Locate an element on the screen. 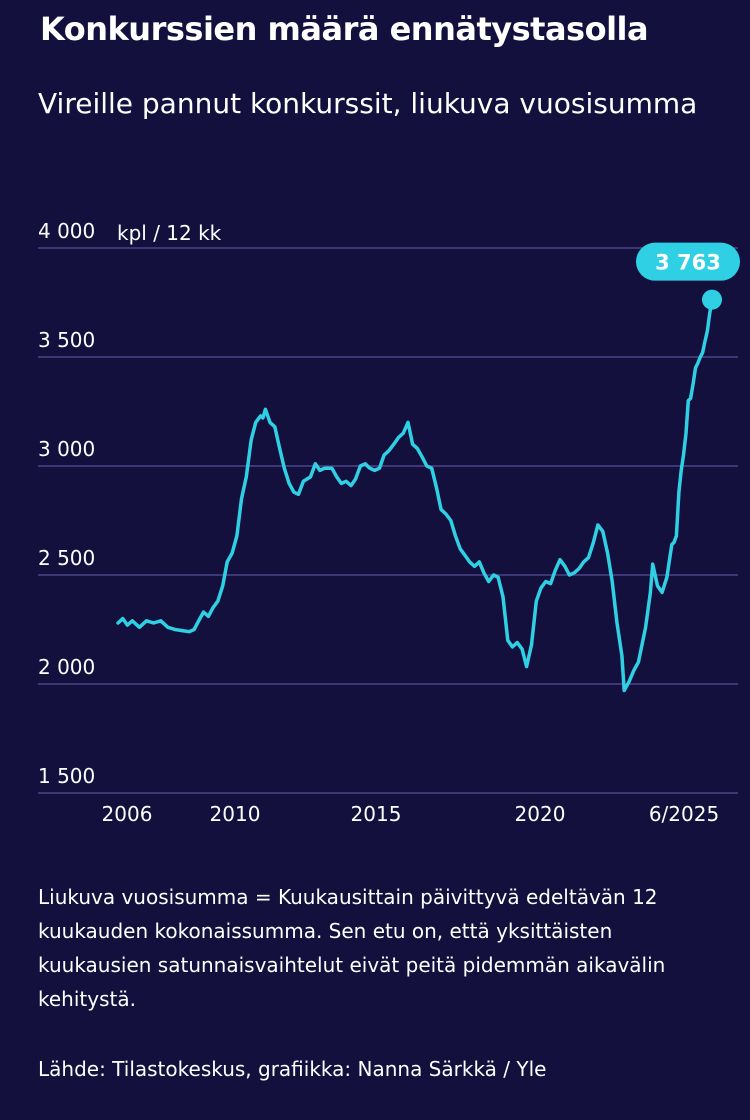 Image resolution: width=750 pixels, height=1120 pixels. y-axis-ticks: 4 000 3 500 3 000 2 500 2 000 1 500 is located at coordinates (66, 503).